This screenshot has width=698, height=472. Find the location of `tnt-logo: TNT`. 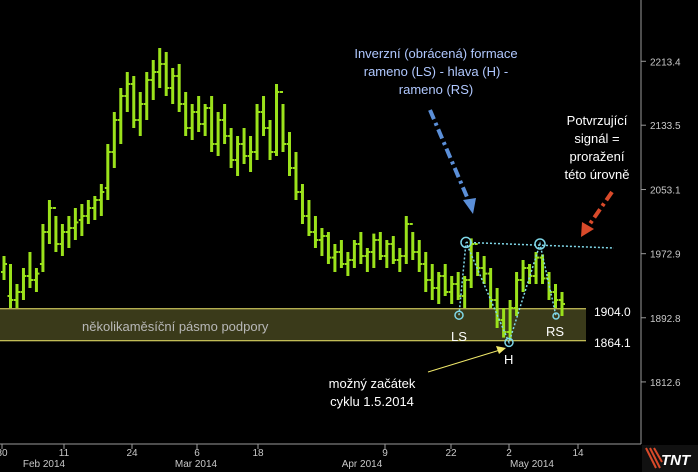

tnt-logo: TNT is located at coordinates (670, 458).